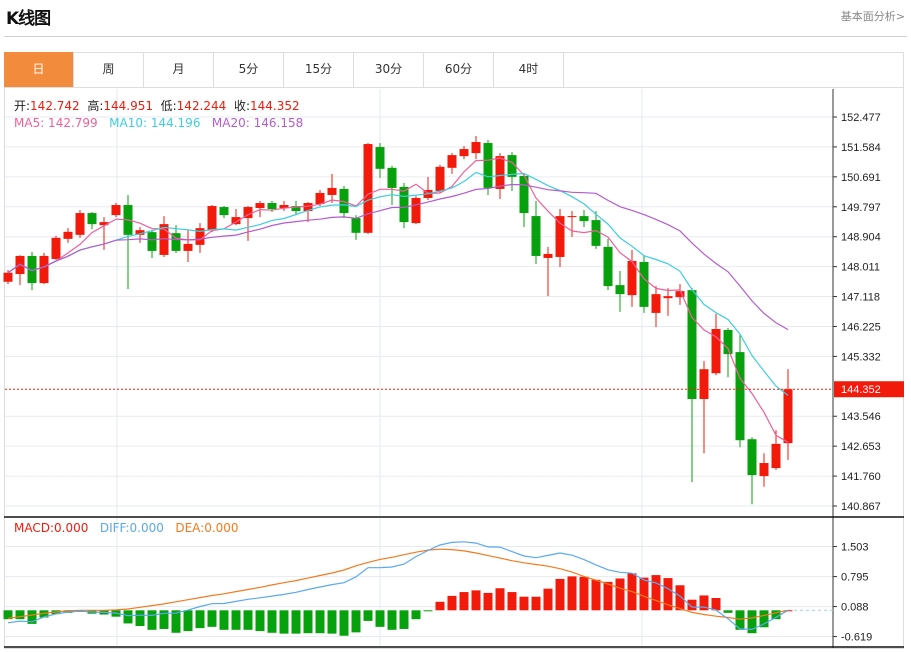 This screenshot has height=652, width=911. What do you see at coordinates (861, 148) in the screenshot?
I see `y-tick-label: 151.584` at bounding box center [861, 148].